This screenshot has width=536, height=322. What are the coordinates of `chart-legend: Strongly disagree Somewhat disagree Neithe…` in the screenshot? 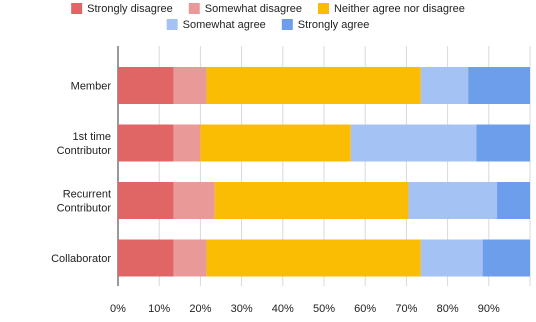 It's located at (268, 17).